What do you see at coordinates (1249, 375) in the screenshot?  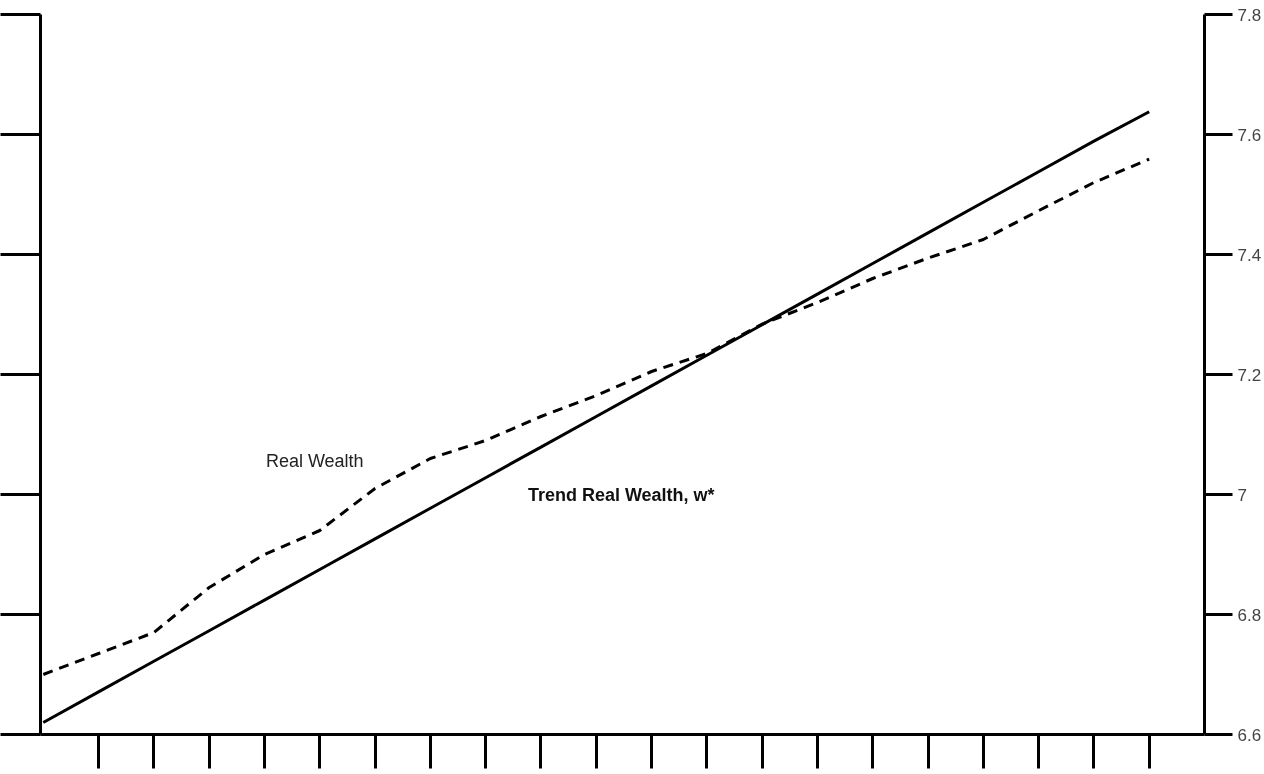 I see `y-tick-label: 7.2` at bounding box center [1249, 375].